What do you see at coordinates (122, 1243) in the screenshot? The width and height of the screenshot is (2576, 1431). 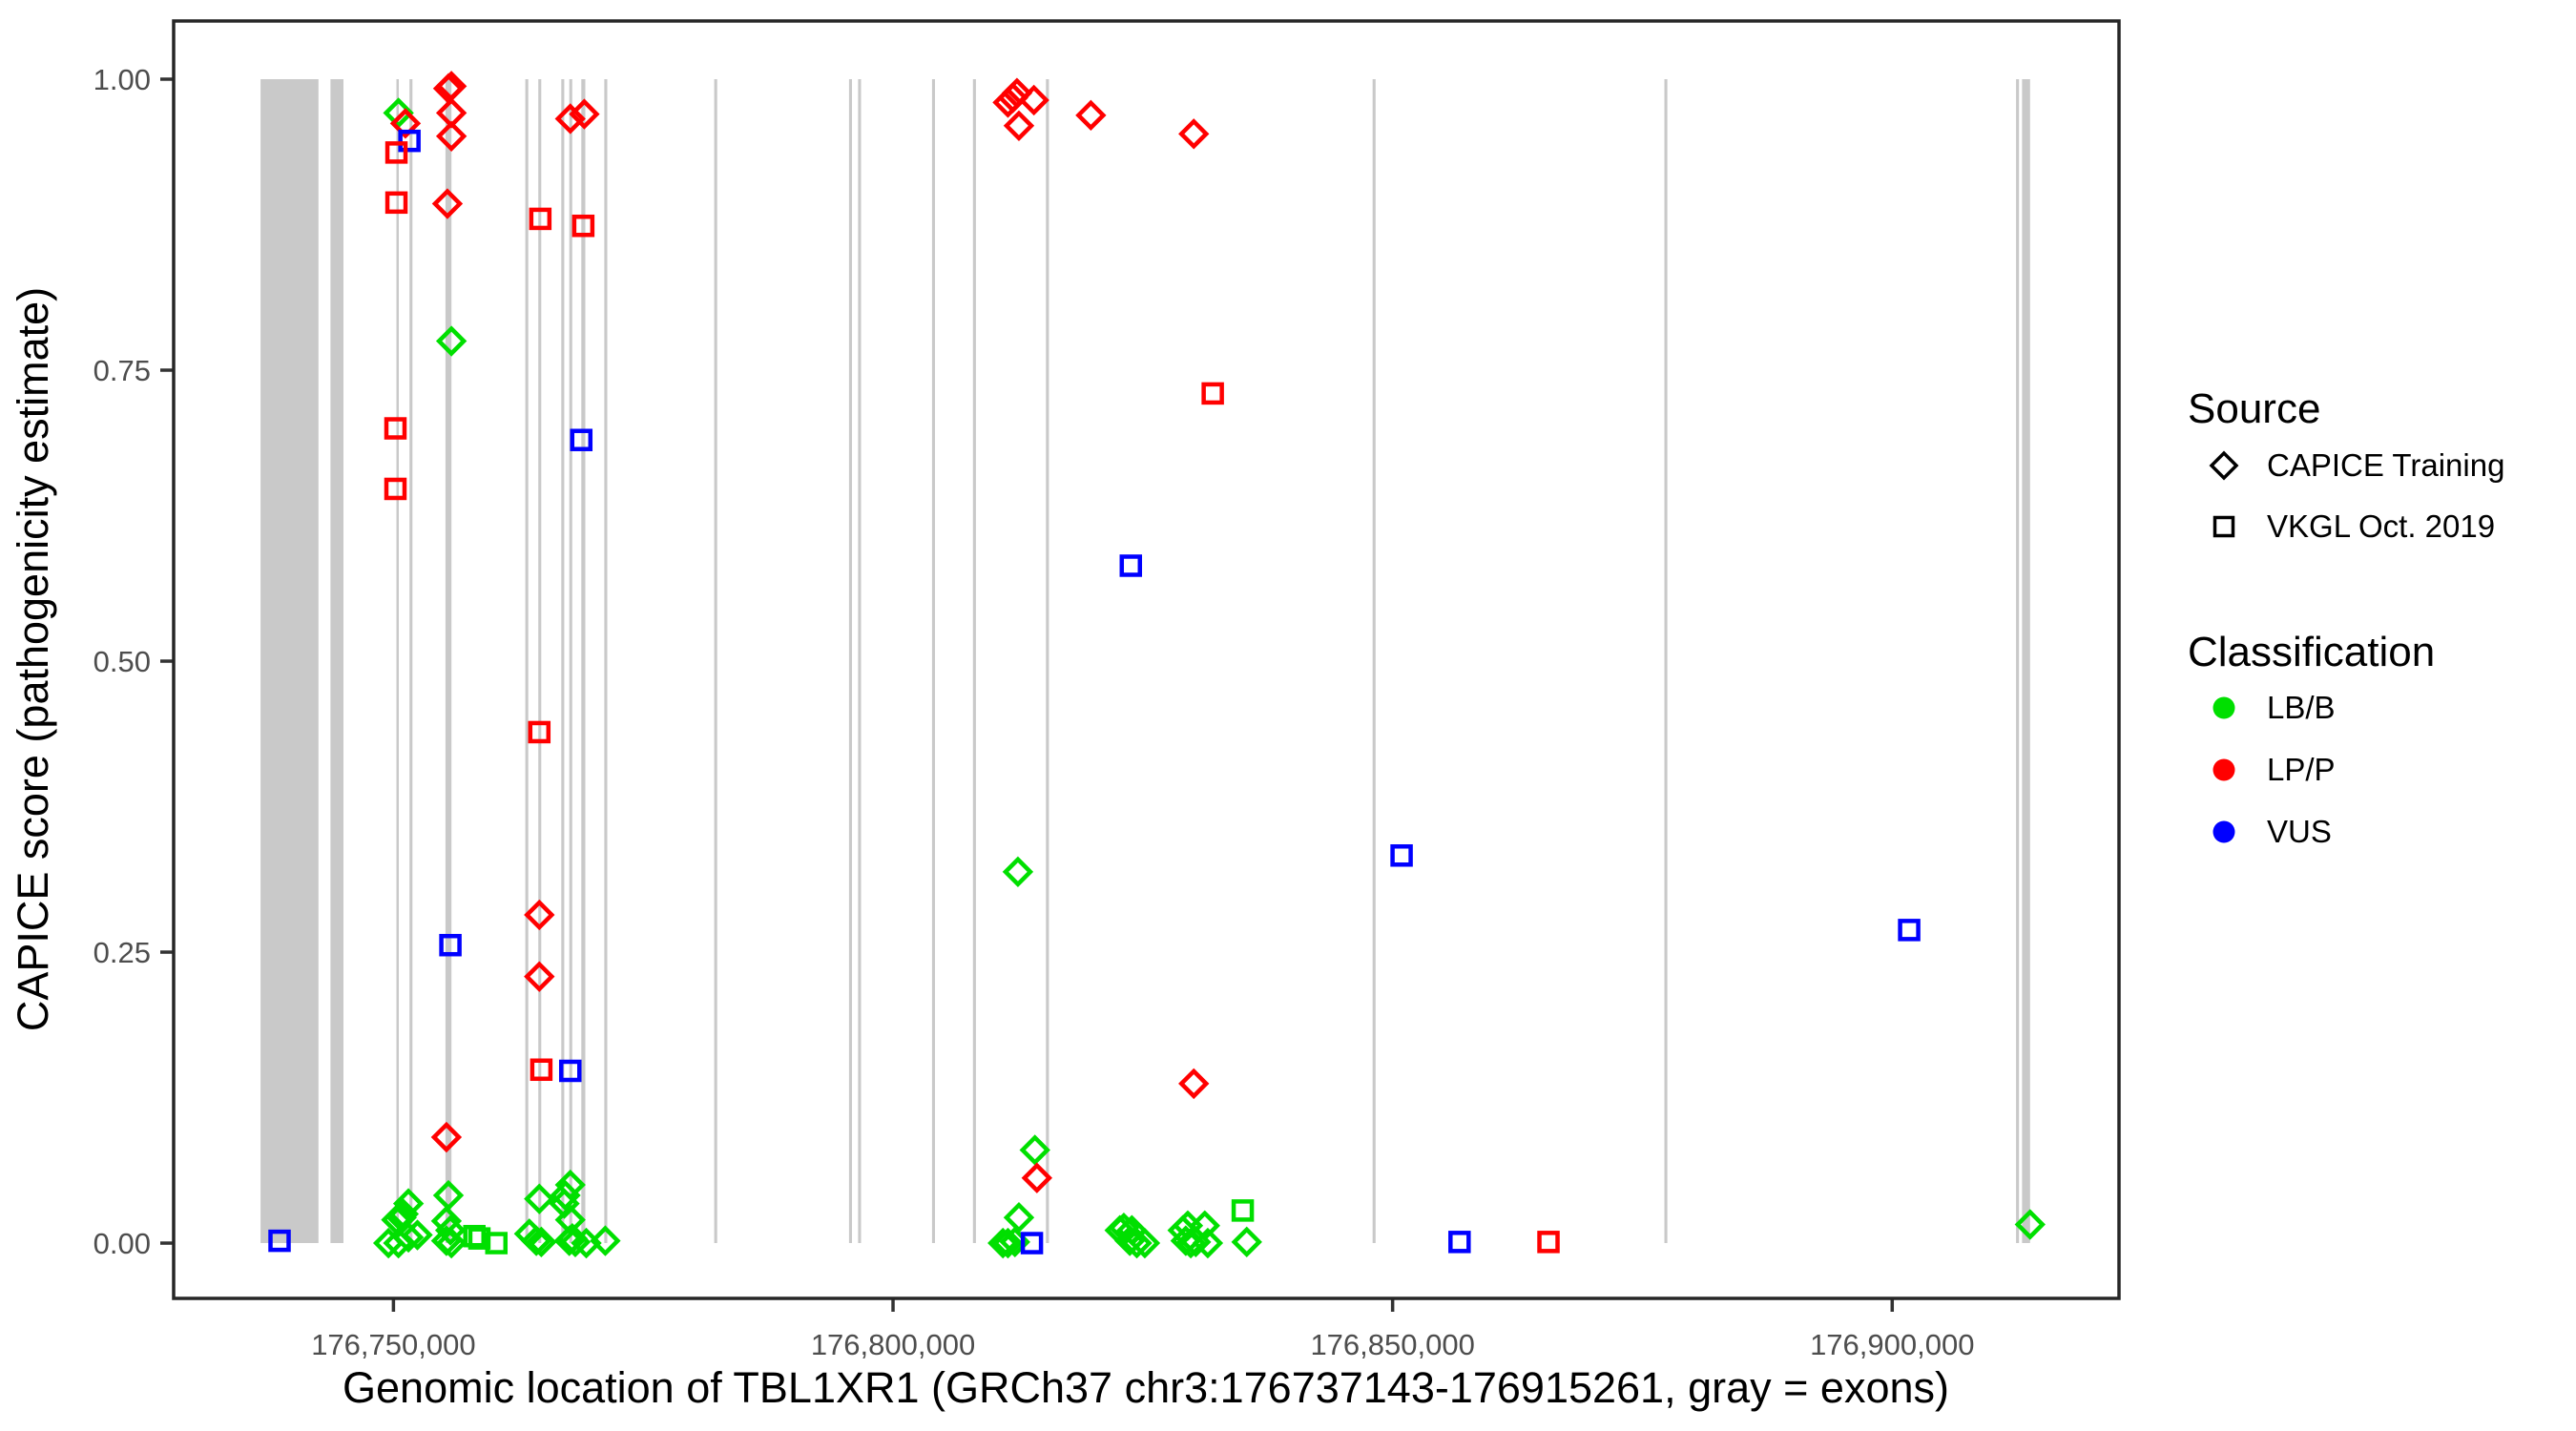 I see `y-tick-label: 0.00` at bounding box center [122, 1243].